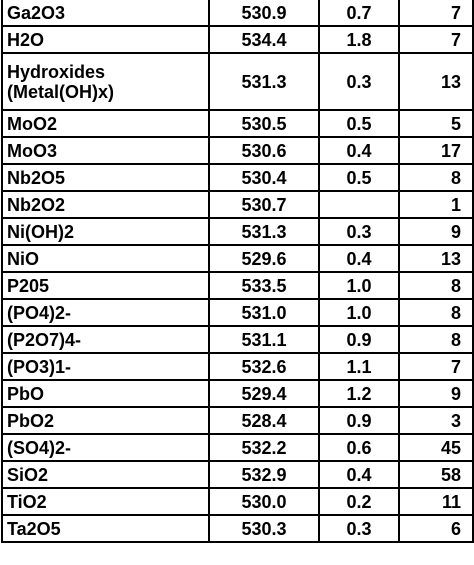  Describe the element at coordinates (105, 258) in the screenshot. I see `compound-cell: NiO` at that location.